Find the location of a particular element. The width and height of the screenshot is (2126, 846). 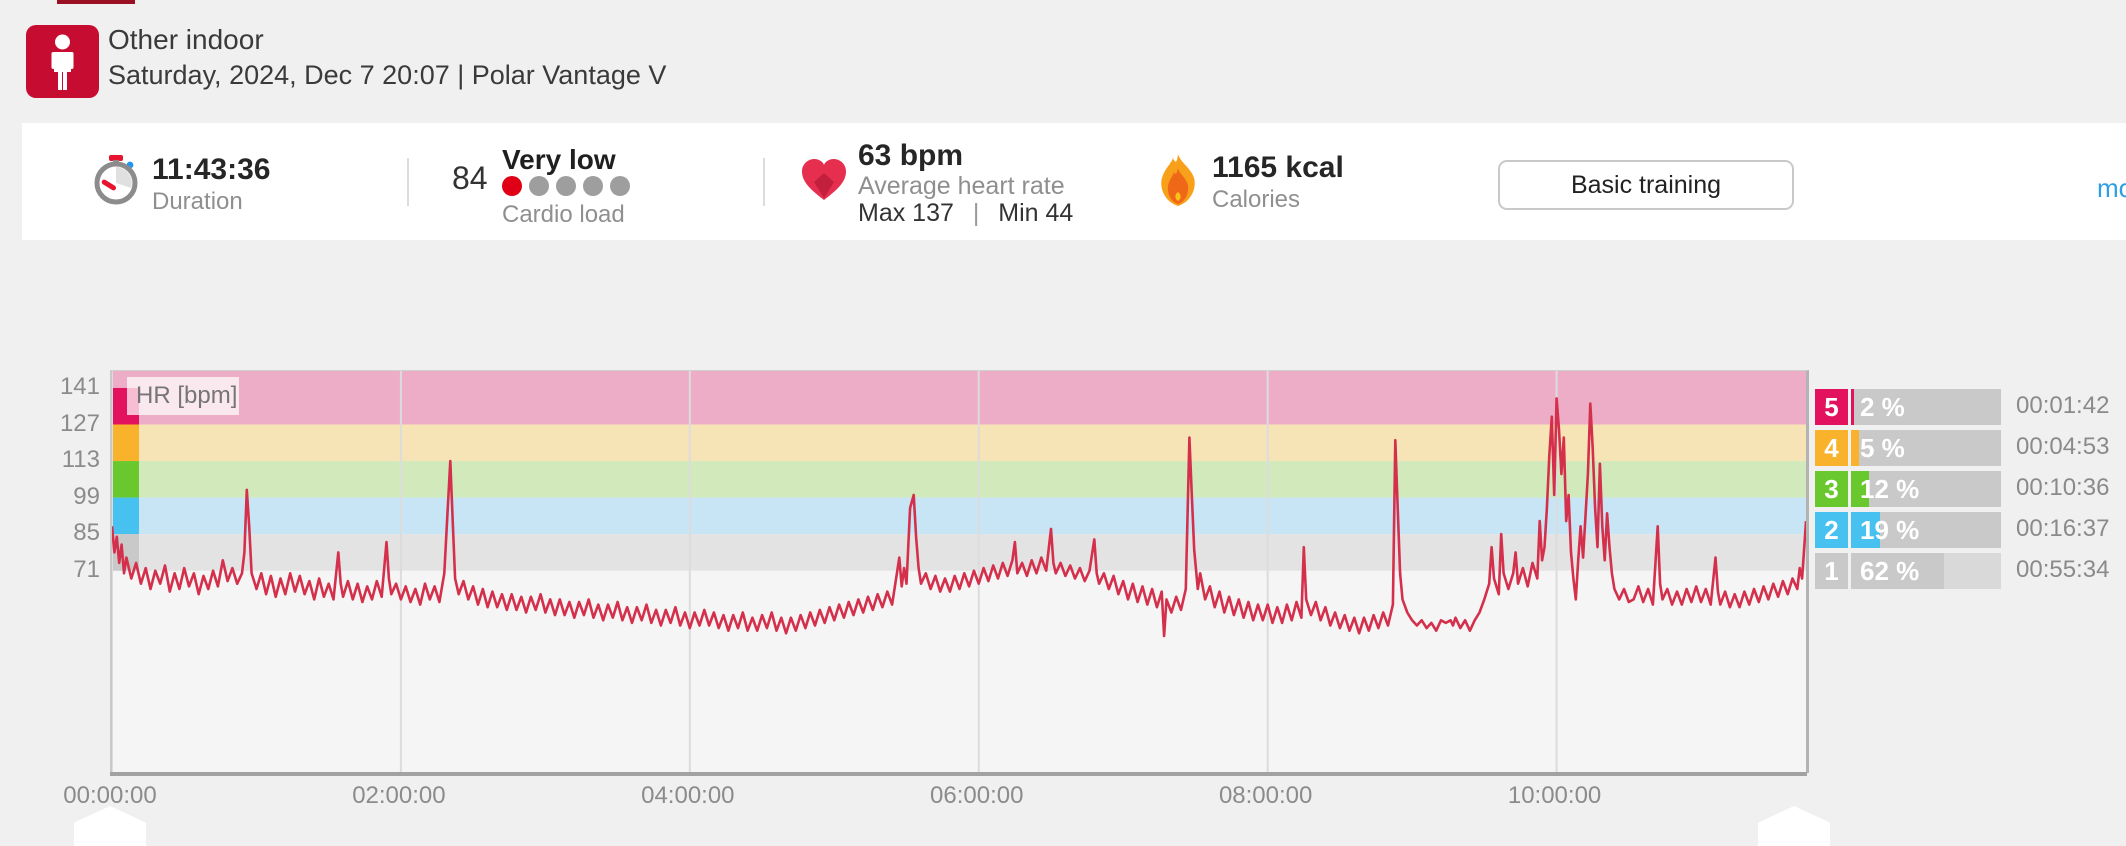

calories-label: Calories is located at coordinates (1256, 199).